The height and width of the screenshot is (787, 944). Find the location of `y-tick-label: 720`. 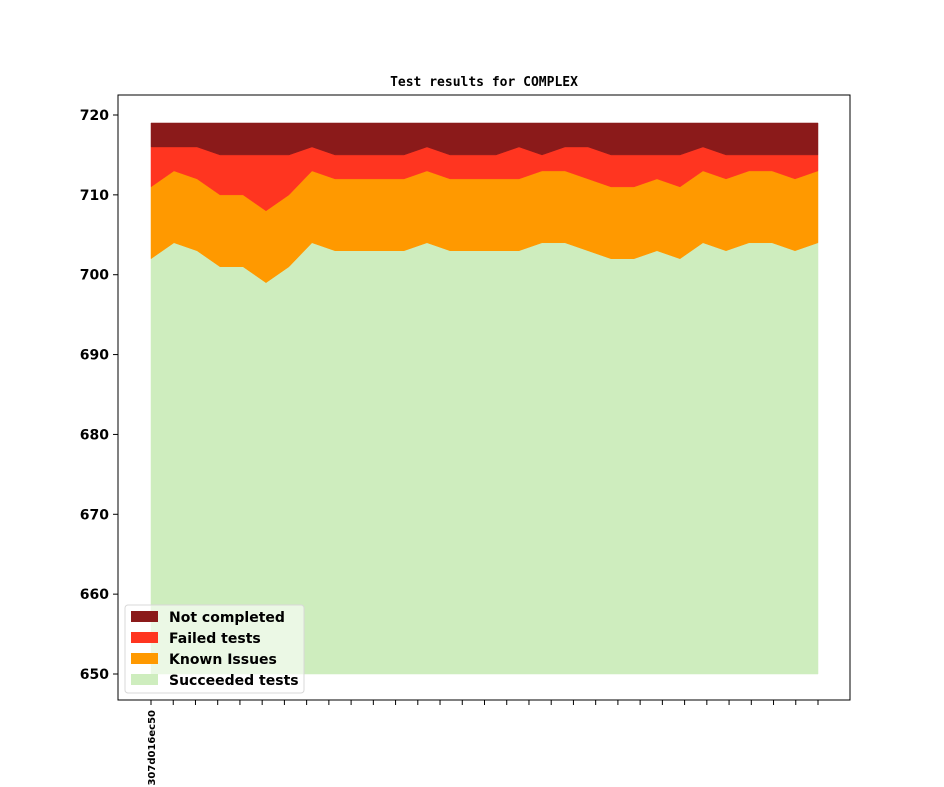

y-tick-label: 720 is located at coordinates (94, 116).